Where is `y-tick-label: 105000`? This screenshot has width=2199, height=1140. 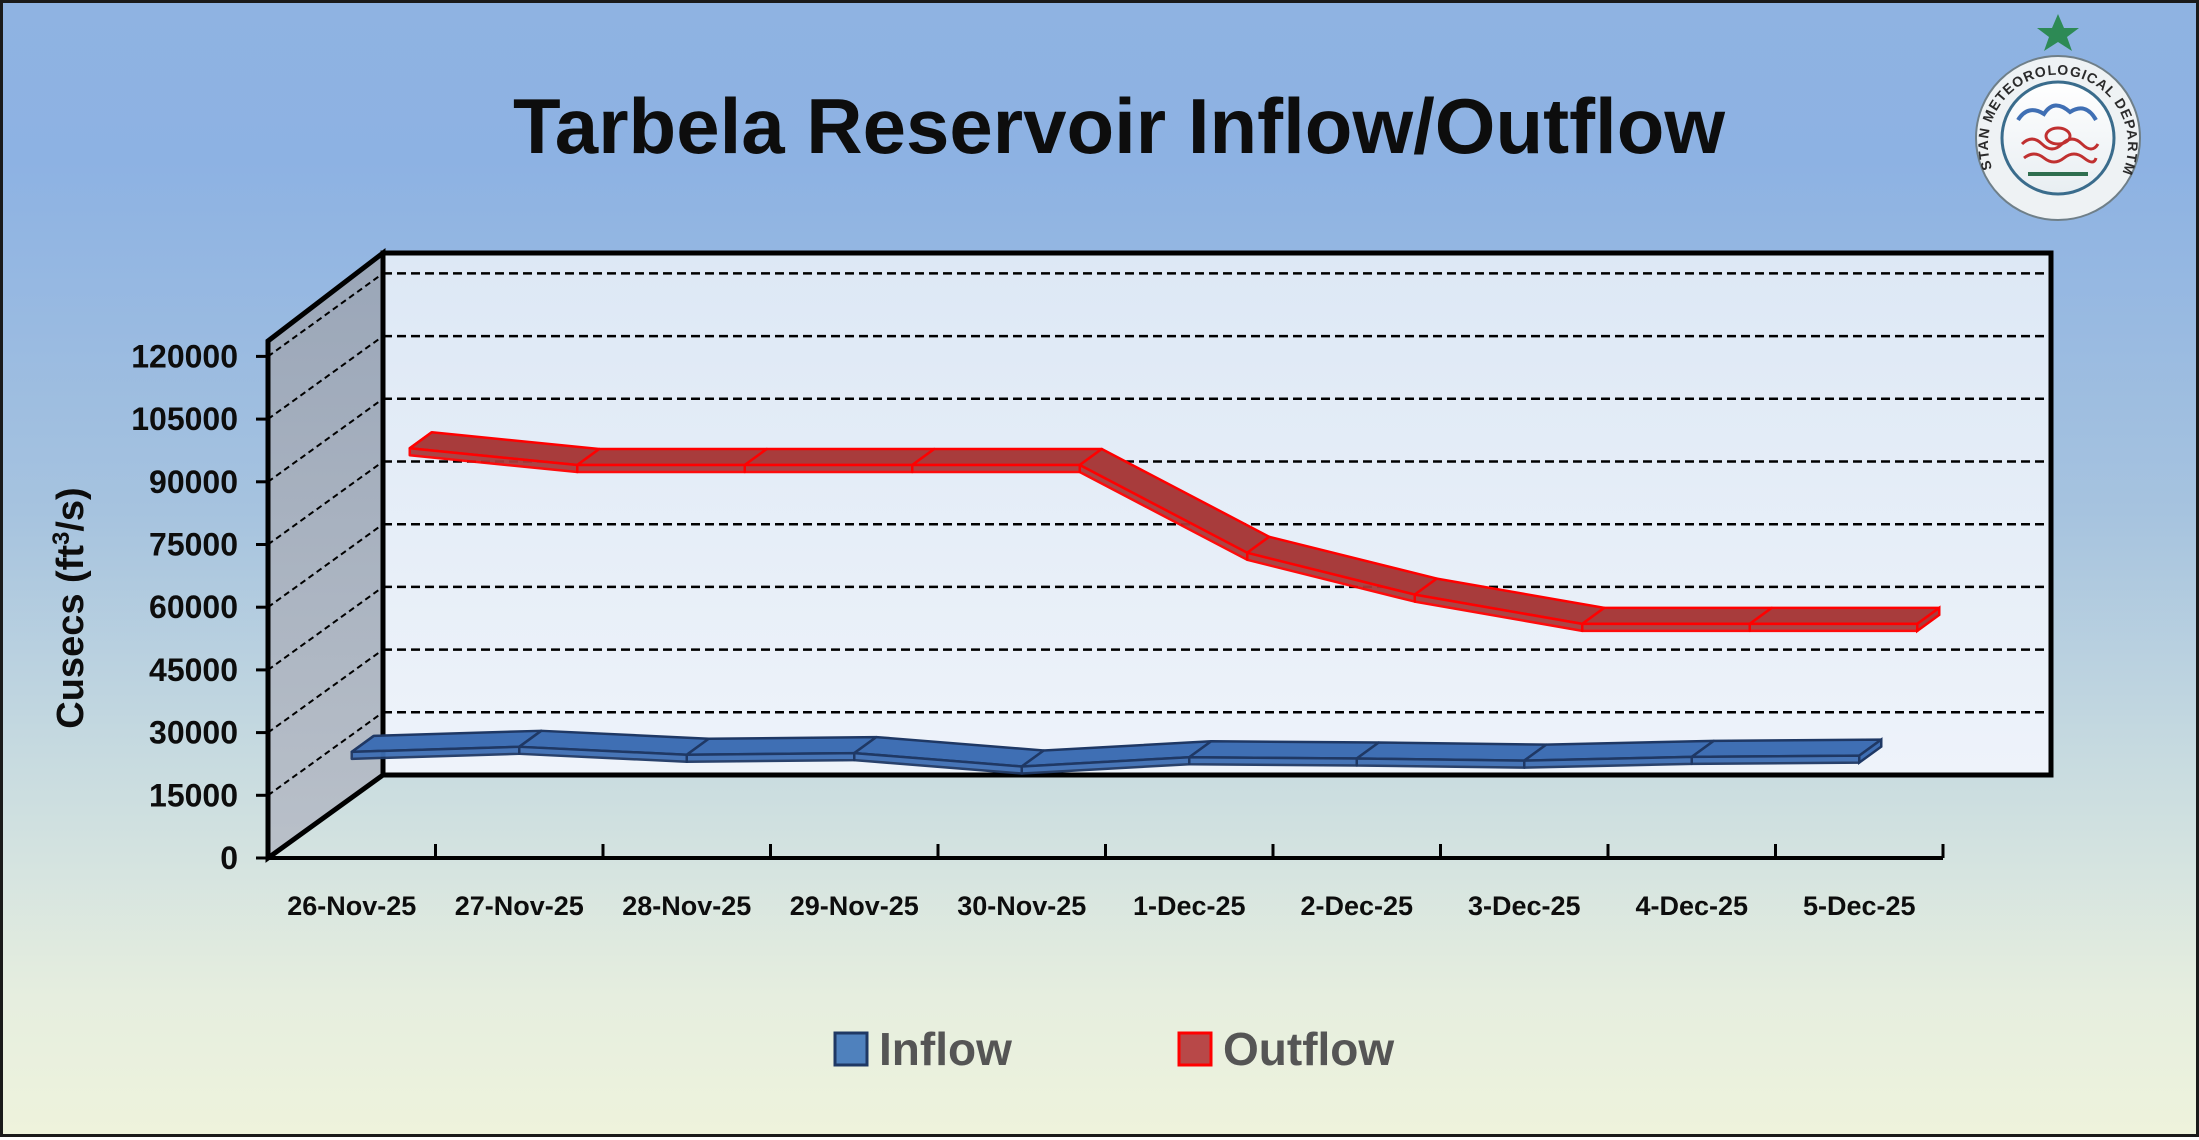
y-tick-label: 105000 is located at coordinates (184, 419).